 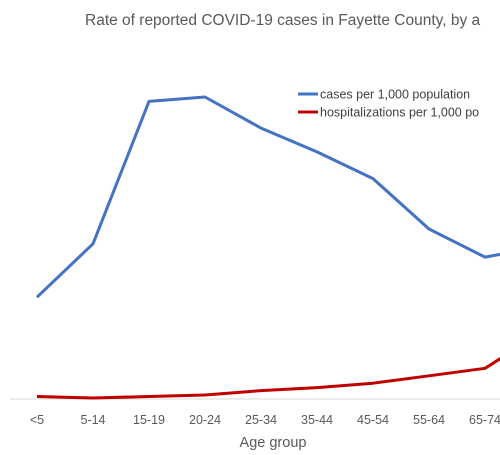 What do you see at coordinates (37, 420) in the screenshot?
I see `x-tick-label: <5` at bounding box center [37, 420].